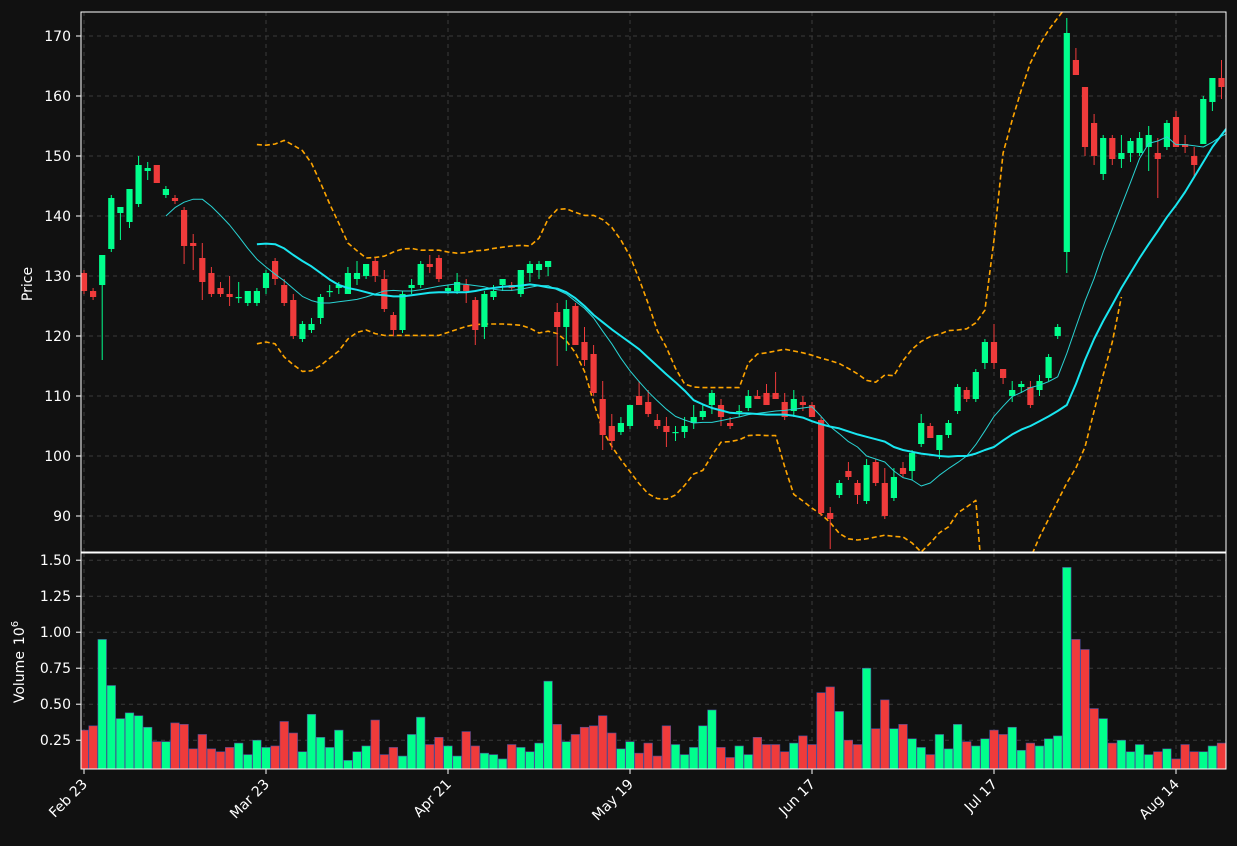 This screenshot has width=1237, height=846. What do you see at coordinates (15, 624) in the screenshot?
I see `volume-axis-label-power: 6` at bounding box center [15, 624].